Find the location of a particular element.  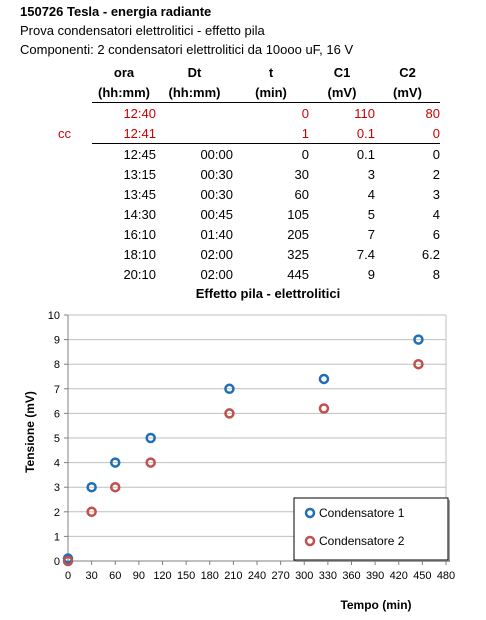

table-row: 13:45 00:30 60 4 3 is located at coordinates (249, 194).